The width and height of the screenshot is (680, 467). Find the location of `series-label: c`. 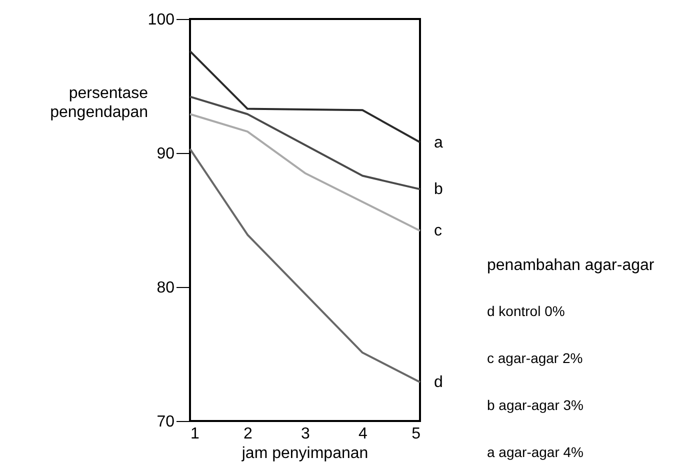

series-label: c is located at coordinates (438, 231).